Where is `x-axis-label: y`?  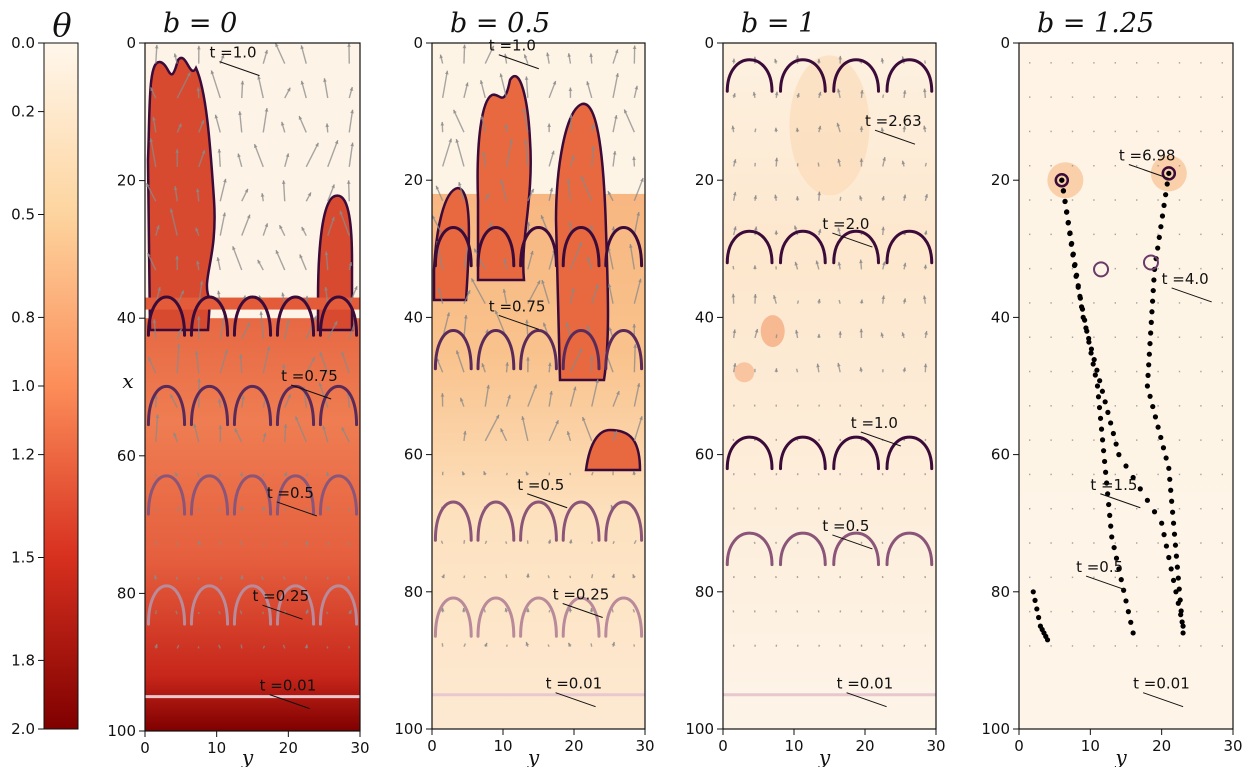
x-axis-label: y is located at coordinates (533, 756).